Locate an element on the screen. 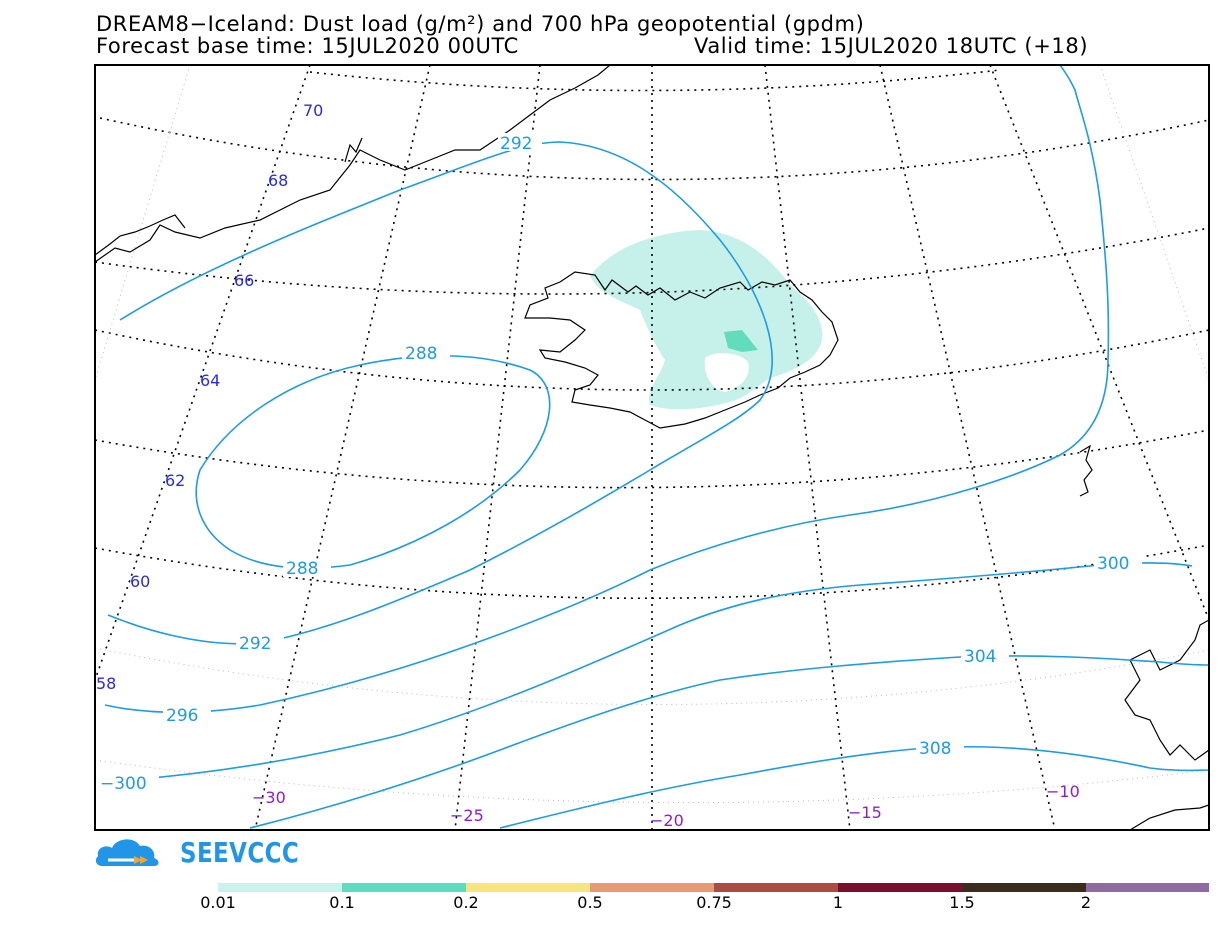  lon-label: −20 is located at coordinates (667, 820).